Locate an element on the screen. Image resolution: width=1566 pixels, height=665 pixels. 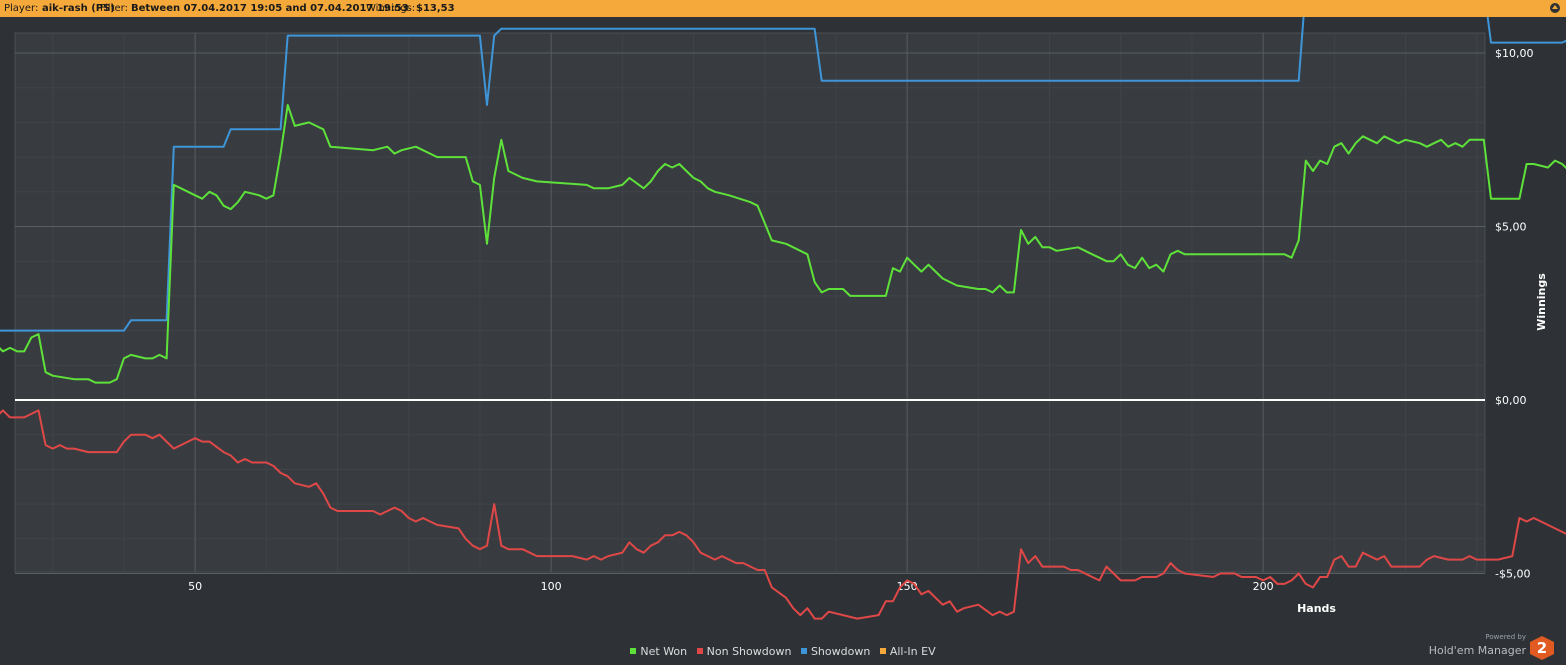
legend-label: All-In EV is located at coordinates (912, 651).